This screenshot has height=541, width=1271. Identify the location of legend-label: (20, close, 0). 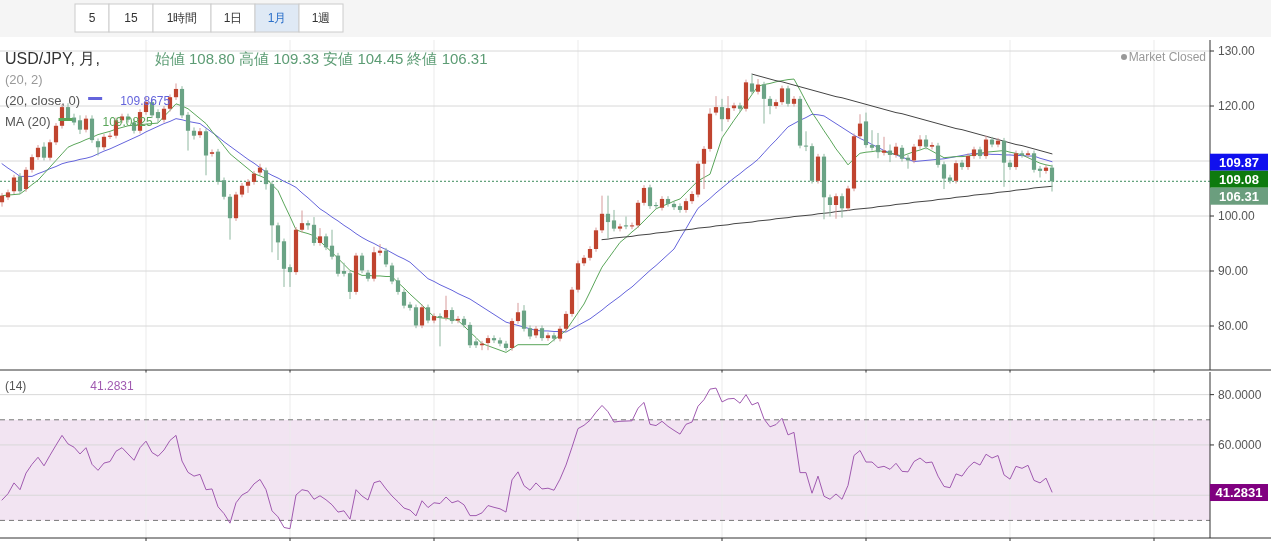
(43, 100).